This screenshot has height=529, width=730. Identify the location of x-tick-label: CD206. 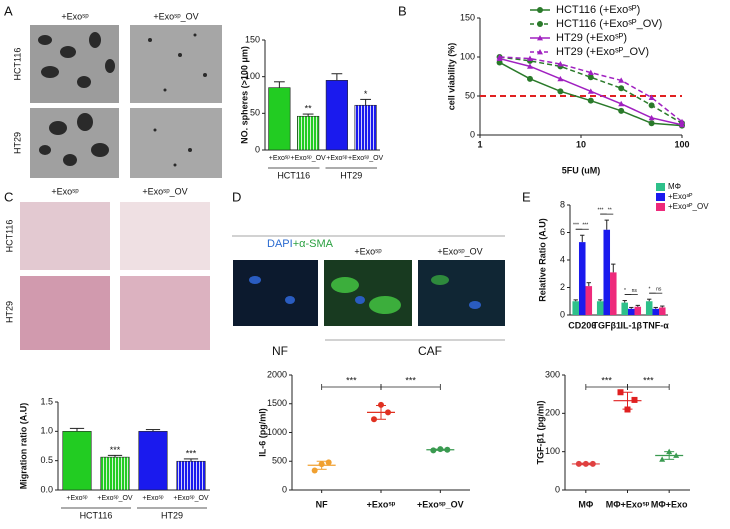
(582, 325).